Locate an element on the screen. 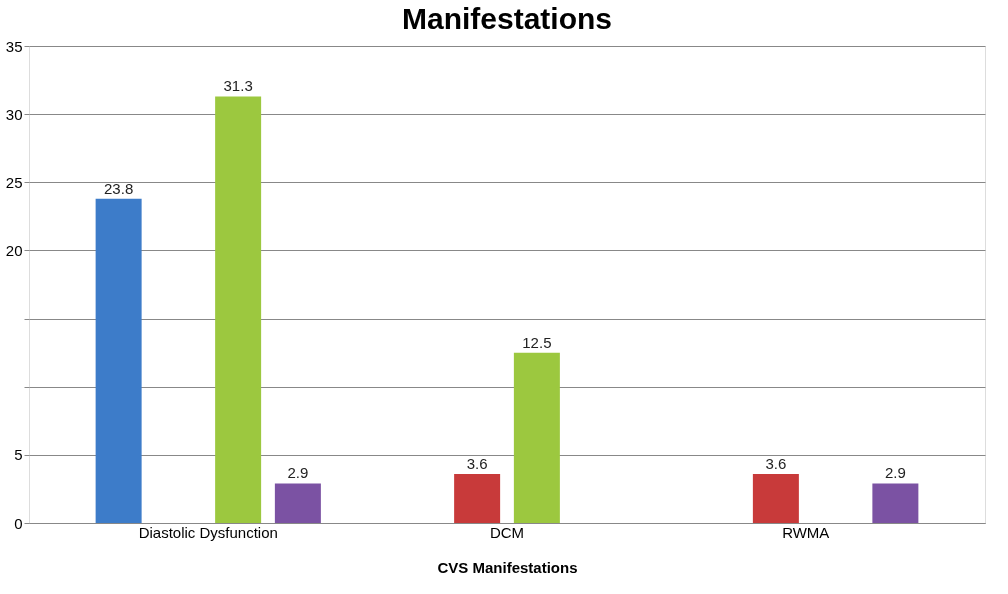 This screenshot has width=1008, height=594. x-tick-label: DCM is located at coordinates (507, 532).